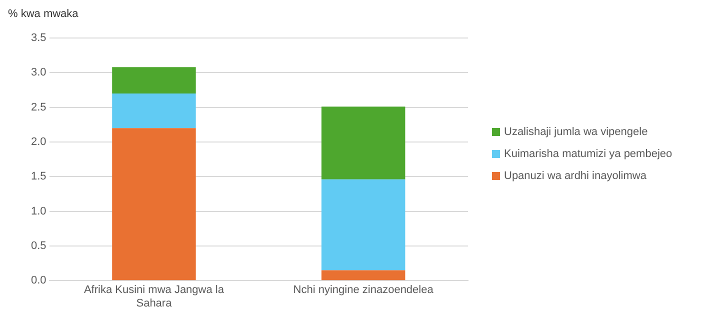 The height and width of the screenshot is (321, 718). Describe the element at coordinates (363, 290) in the screenshot. I see `x-tick-label: Nchi nyingine zinazoendelea` at that location.